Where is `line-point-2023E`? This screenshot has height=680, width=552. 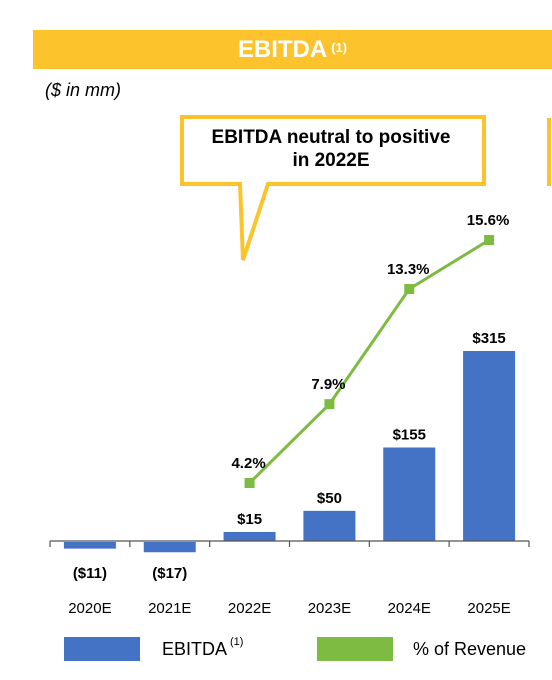 line-point-2023E is located at coordinates (329, 404).